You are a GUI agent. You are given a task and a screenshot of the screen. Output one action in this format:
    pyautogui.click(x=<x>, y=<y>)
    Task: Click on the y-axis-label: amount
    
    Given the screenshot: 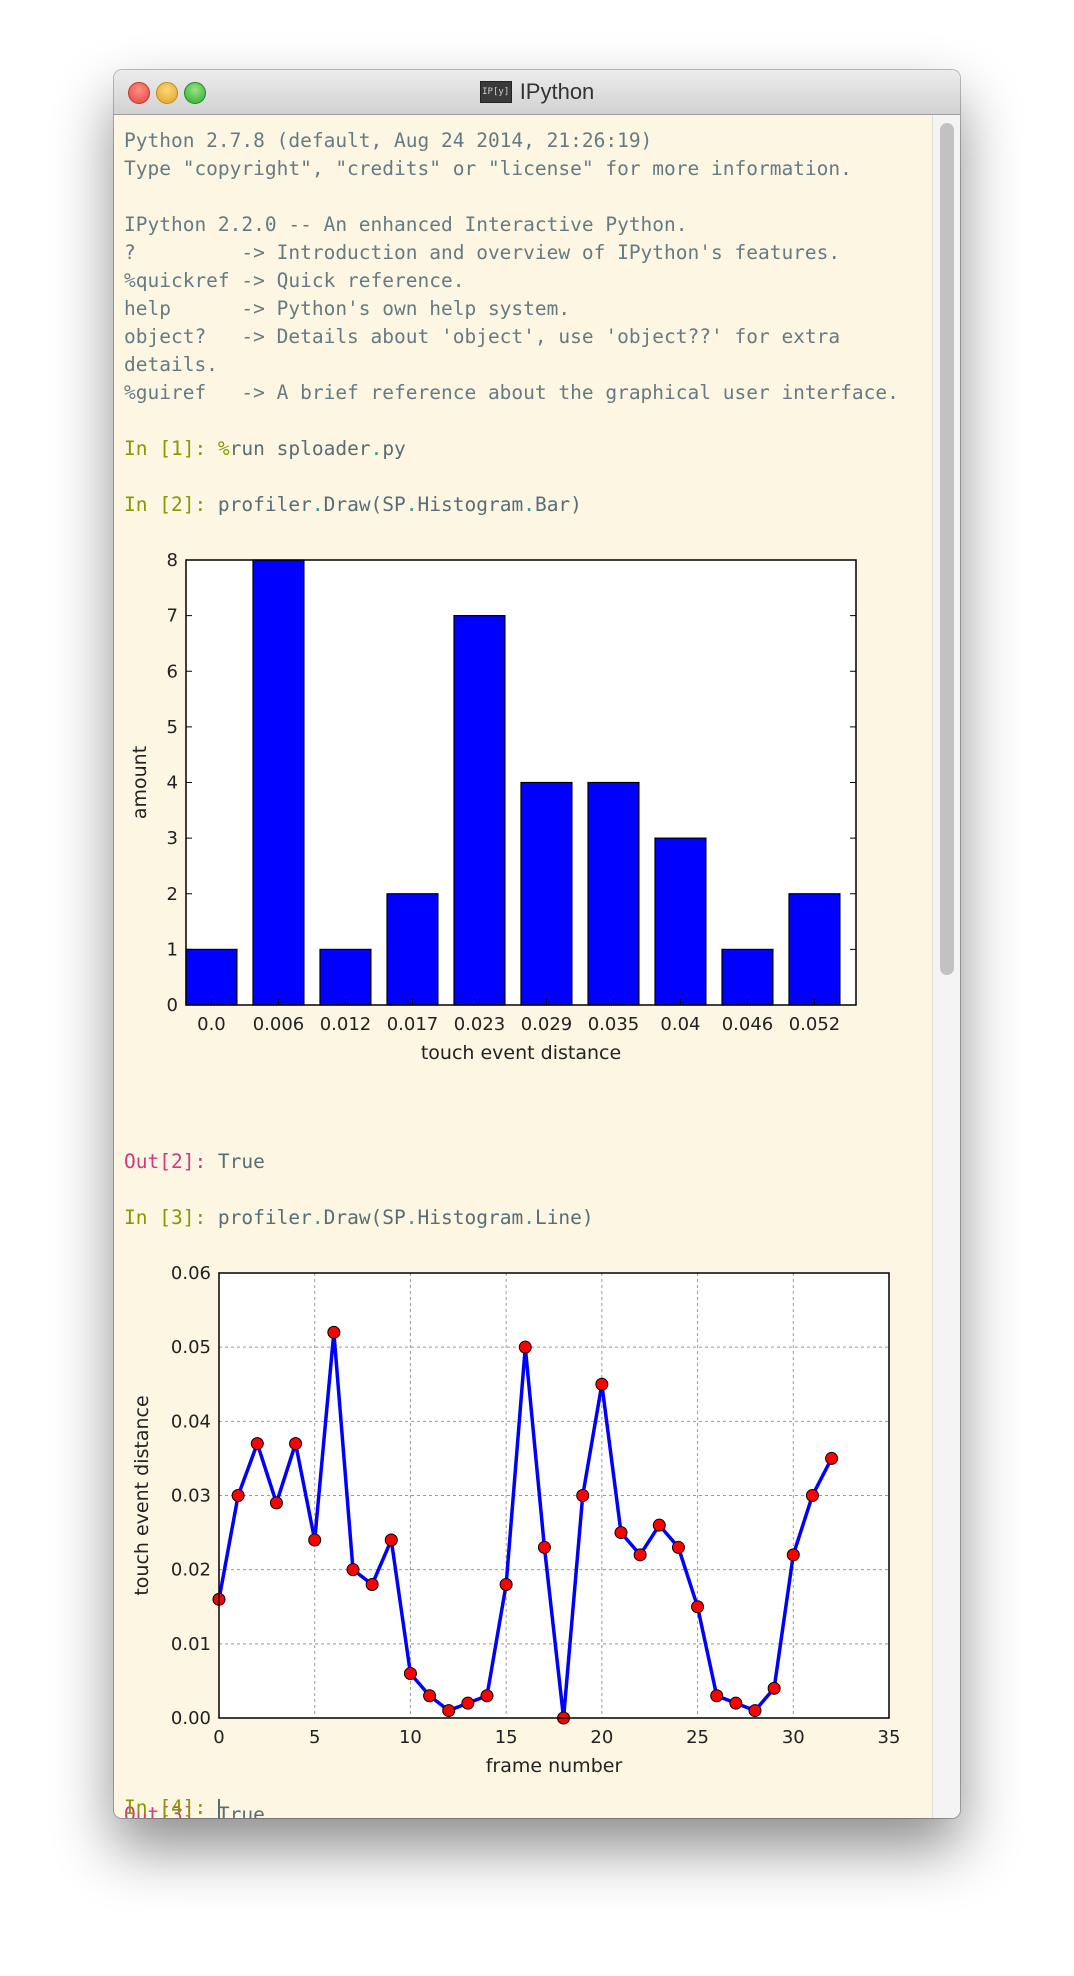 What is the action you would take?
    pyautogui.click(x=140, y=782)
    